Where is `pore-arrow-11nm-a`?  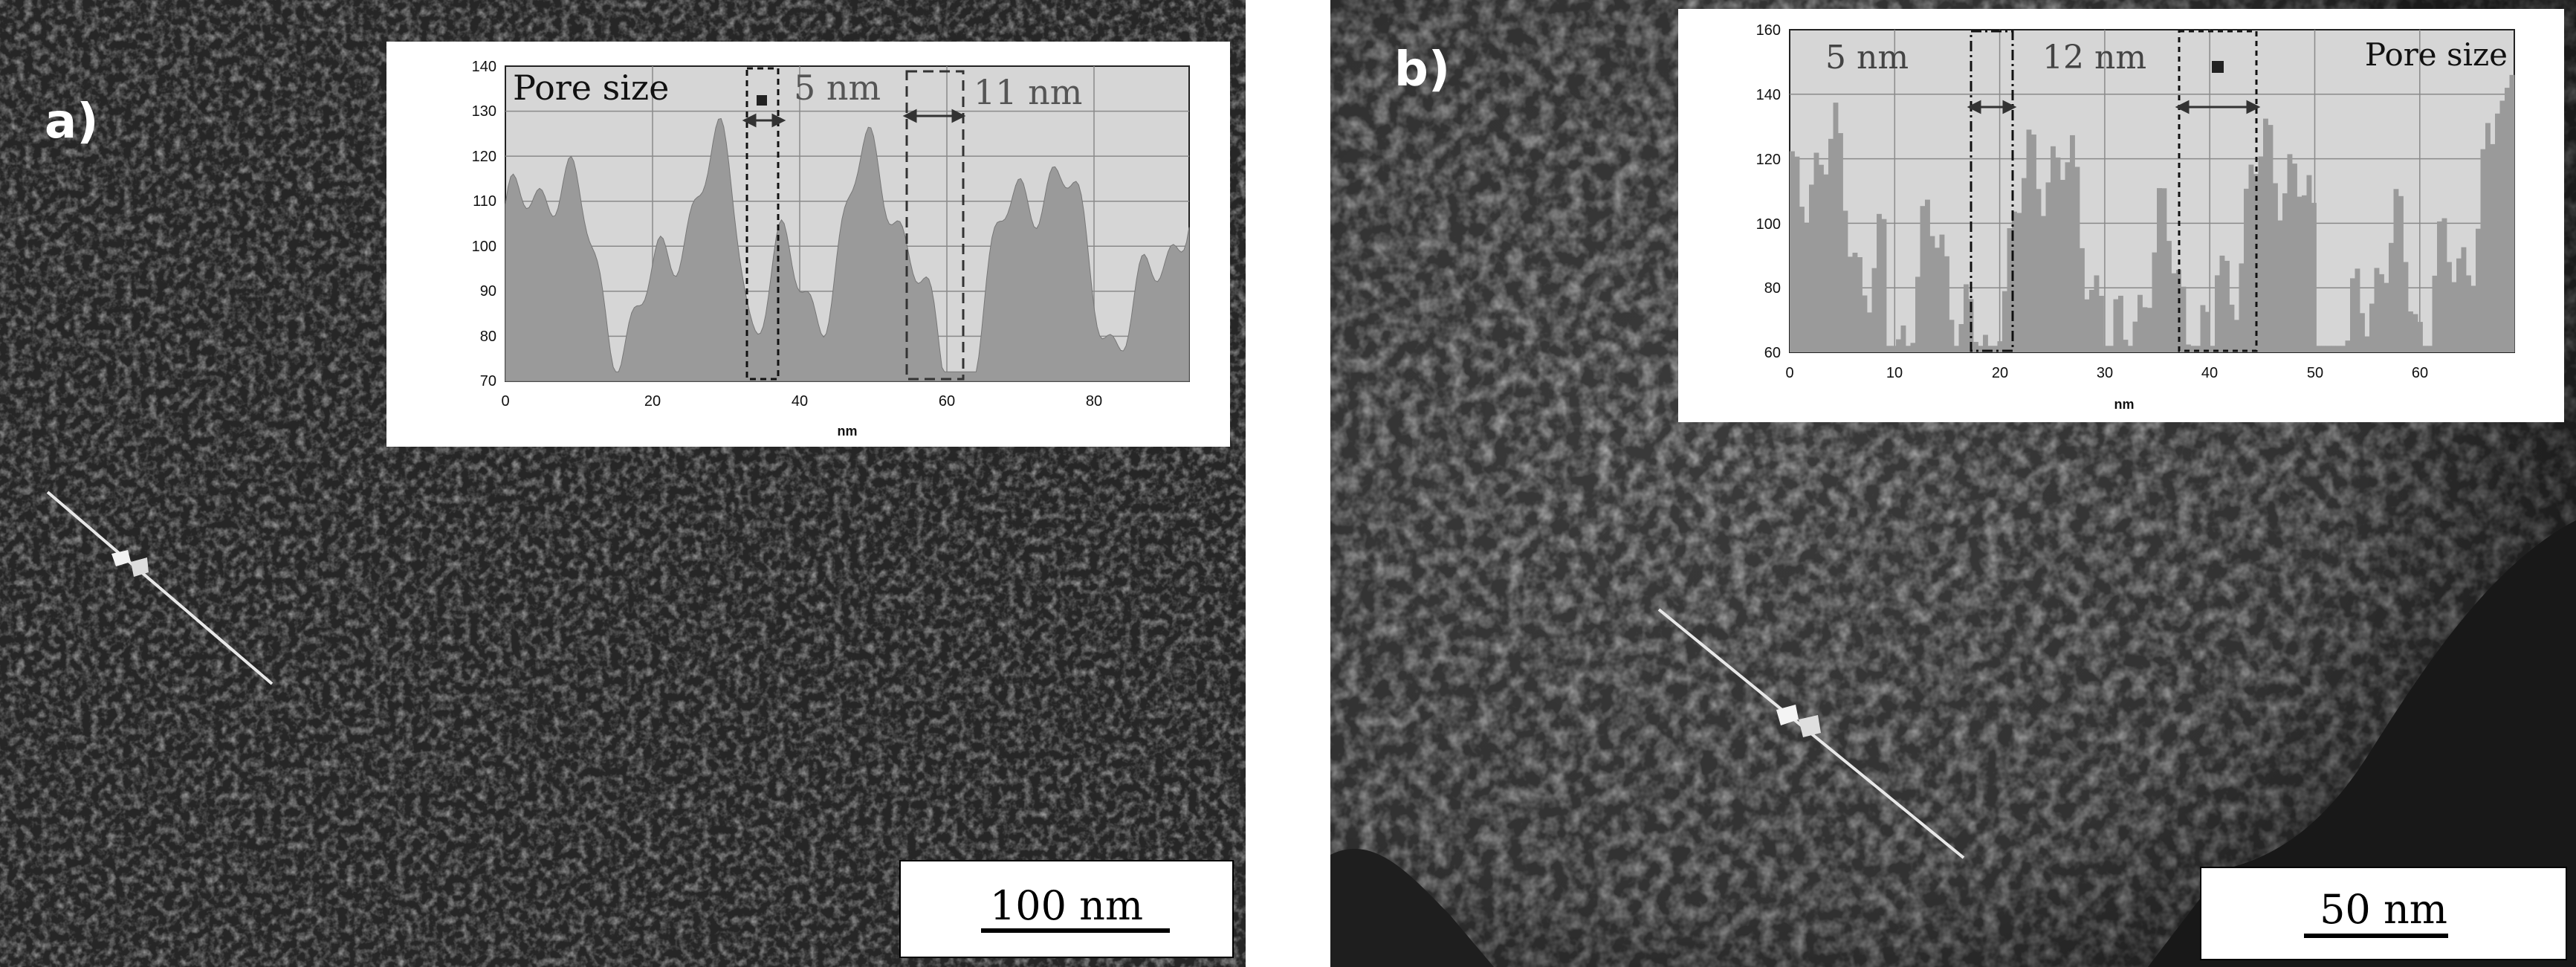
pore-arrow-11nm-a is located at coordinates (934, 116).